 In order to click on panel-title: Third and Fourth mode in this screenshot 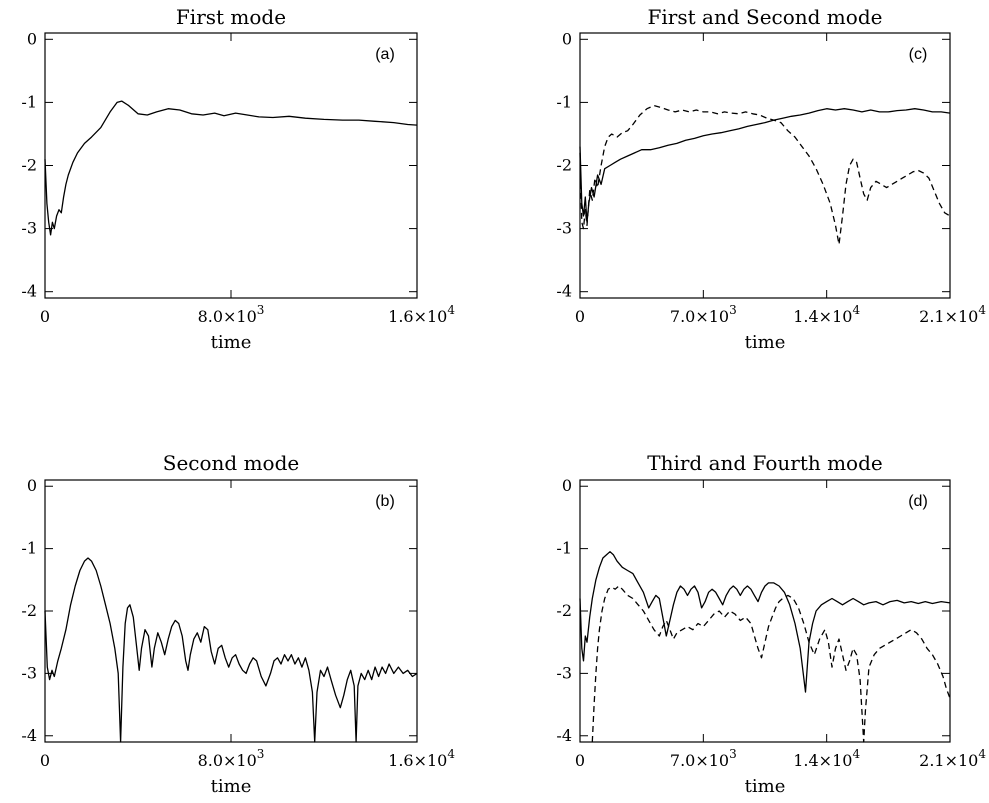, I will do `click(765, 463)`.